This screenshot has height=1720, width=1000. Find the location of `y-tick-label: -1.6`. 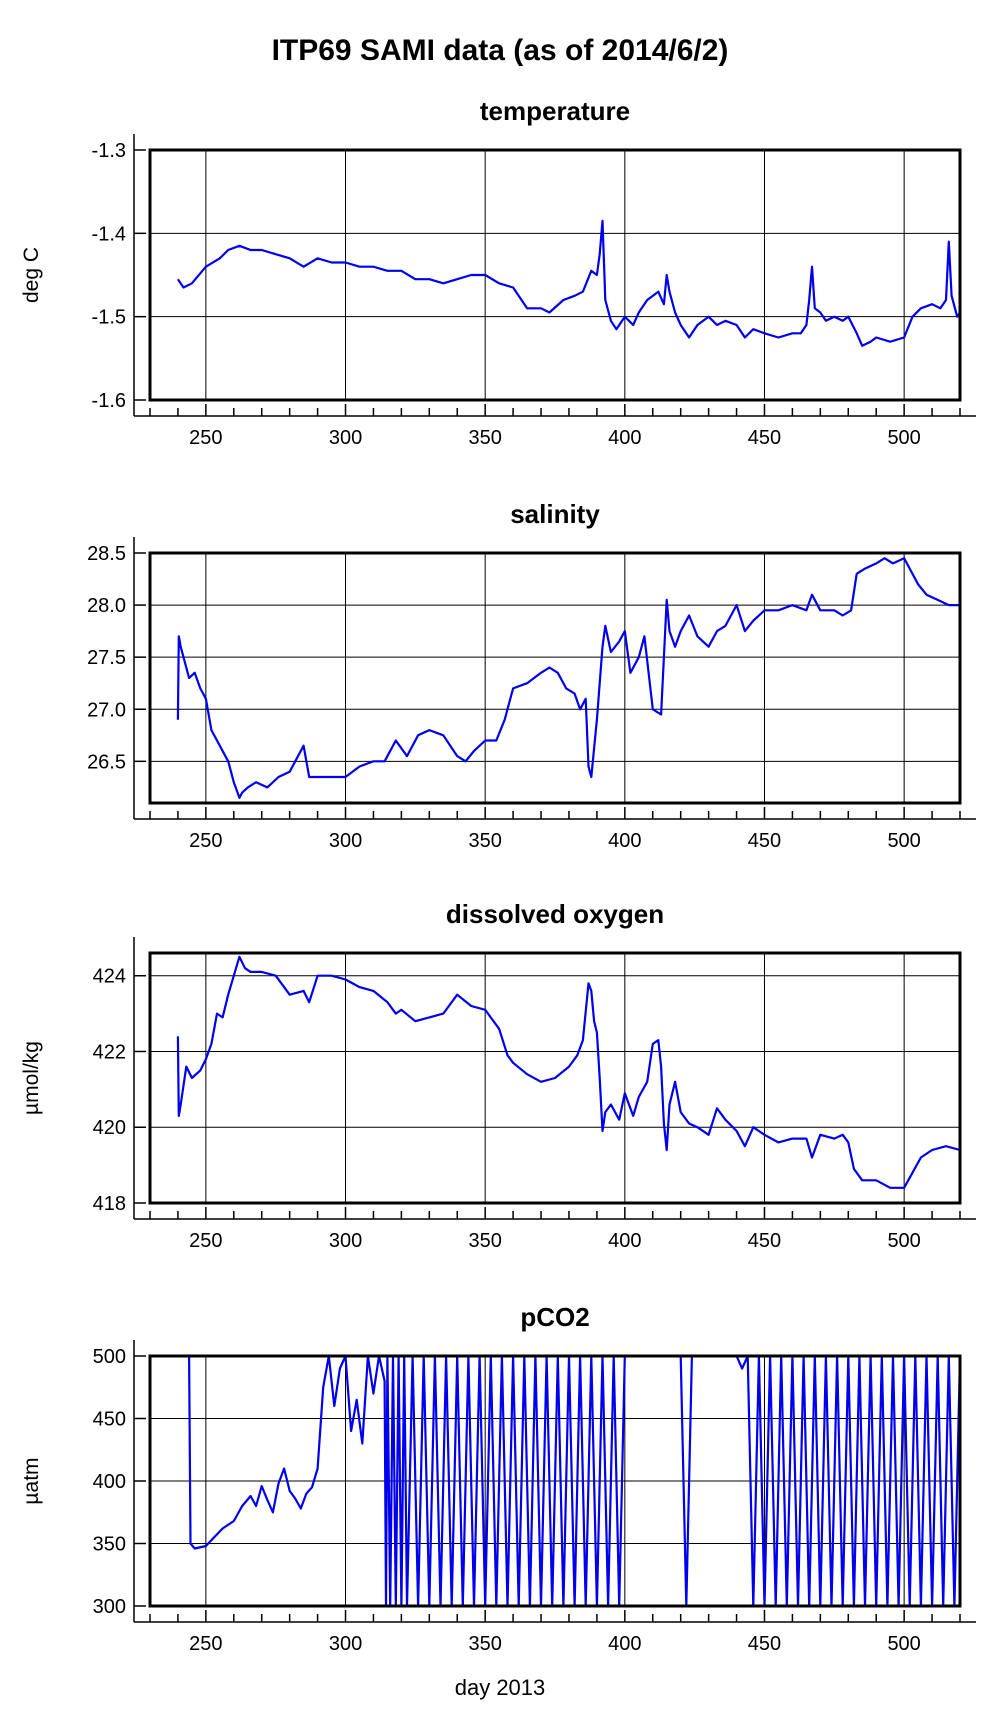

y-tick-label: -1.6 is located at coordinates (109, 401).